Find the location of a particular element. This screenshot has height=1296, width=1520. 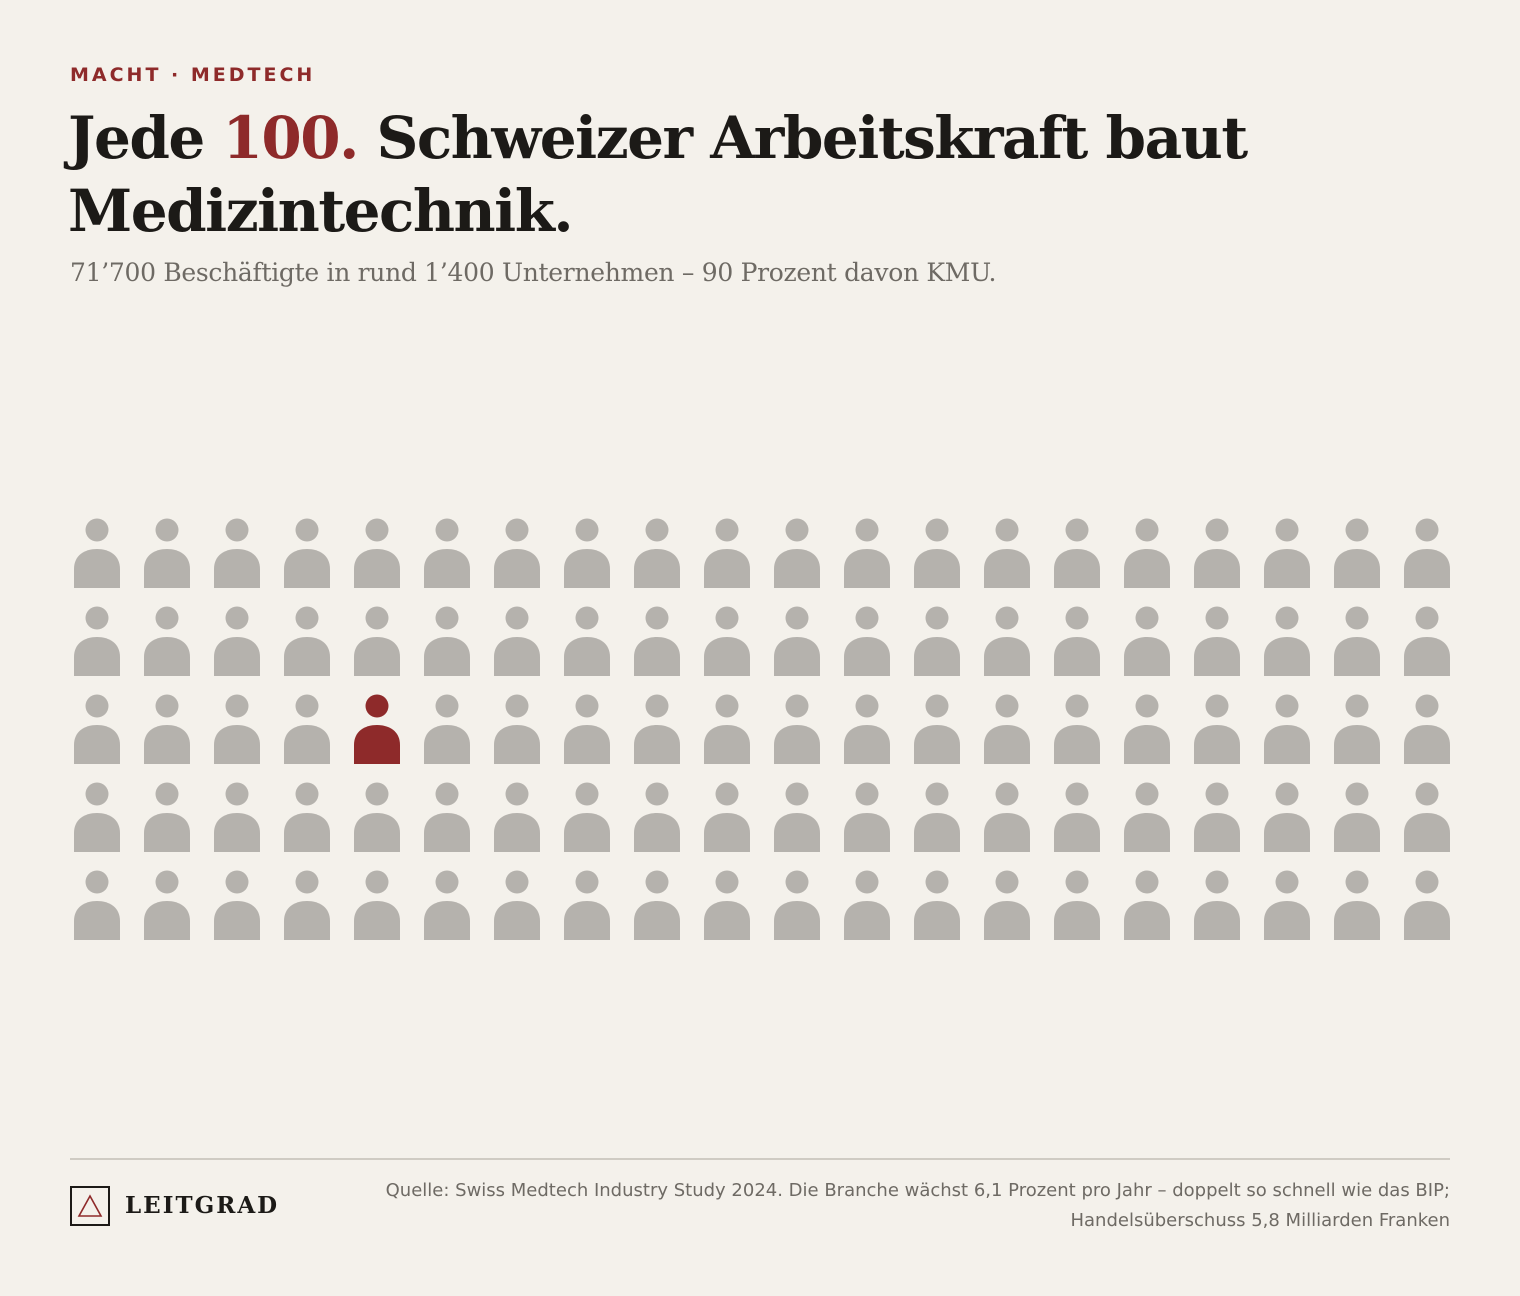

logo-text: LEITGRAD is located at coordinates (202, 1205).